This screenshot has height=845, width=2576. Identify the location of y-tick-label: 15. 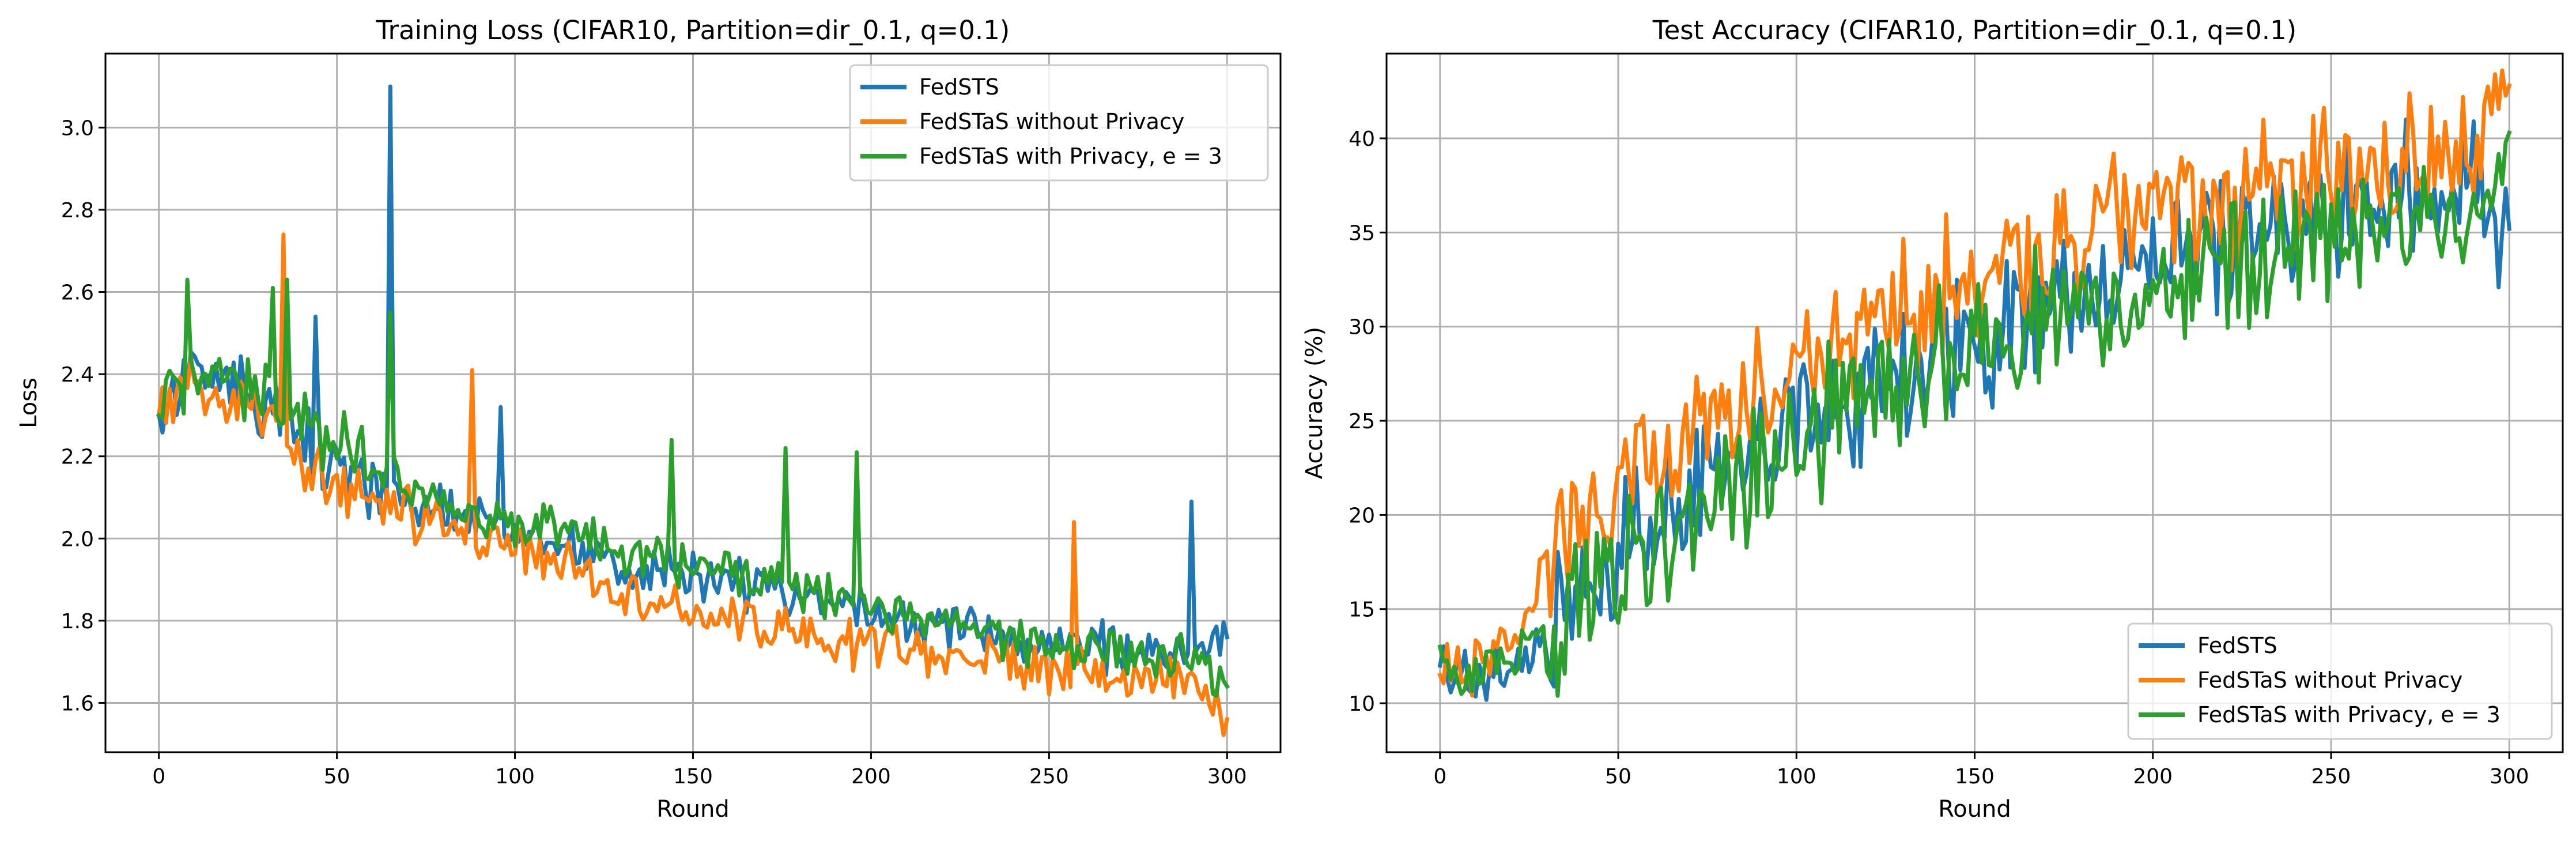
(1362, 610).